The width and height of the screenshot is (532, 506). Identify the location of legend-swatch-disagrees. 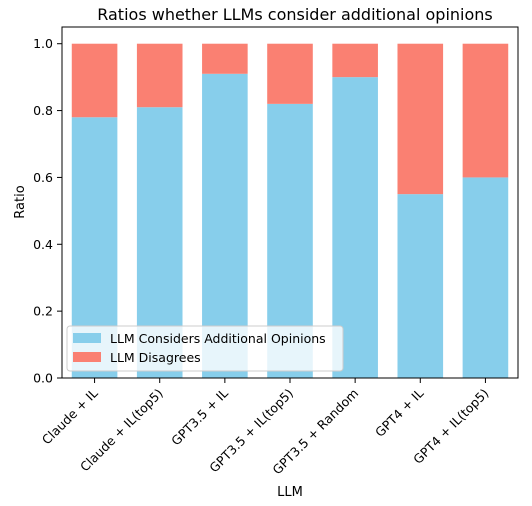
(87, 357).